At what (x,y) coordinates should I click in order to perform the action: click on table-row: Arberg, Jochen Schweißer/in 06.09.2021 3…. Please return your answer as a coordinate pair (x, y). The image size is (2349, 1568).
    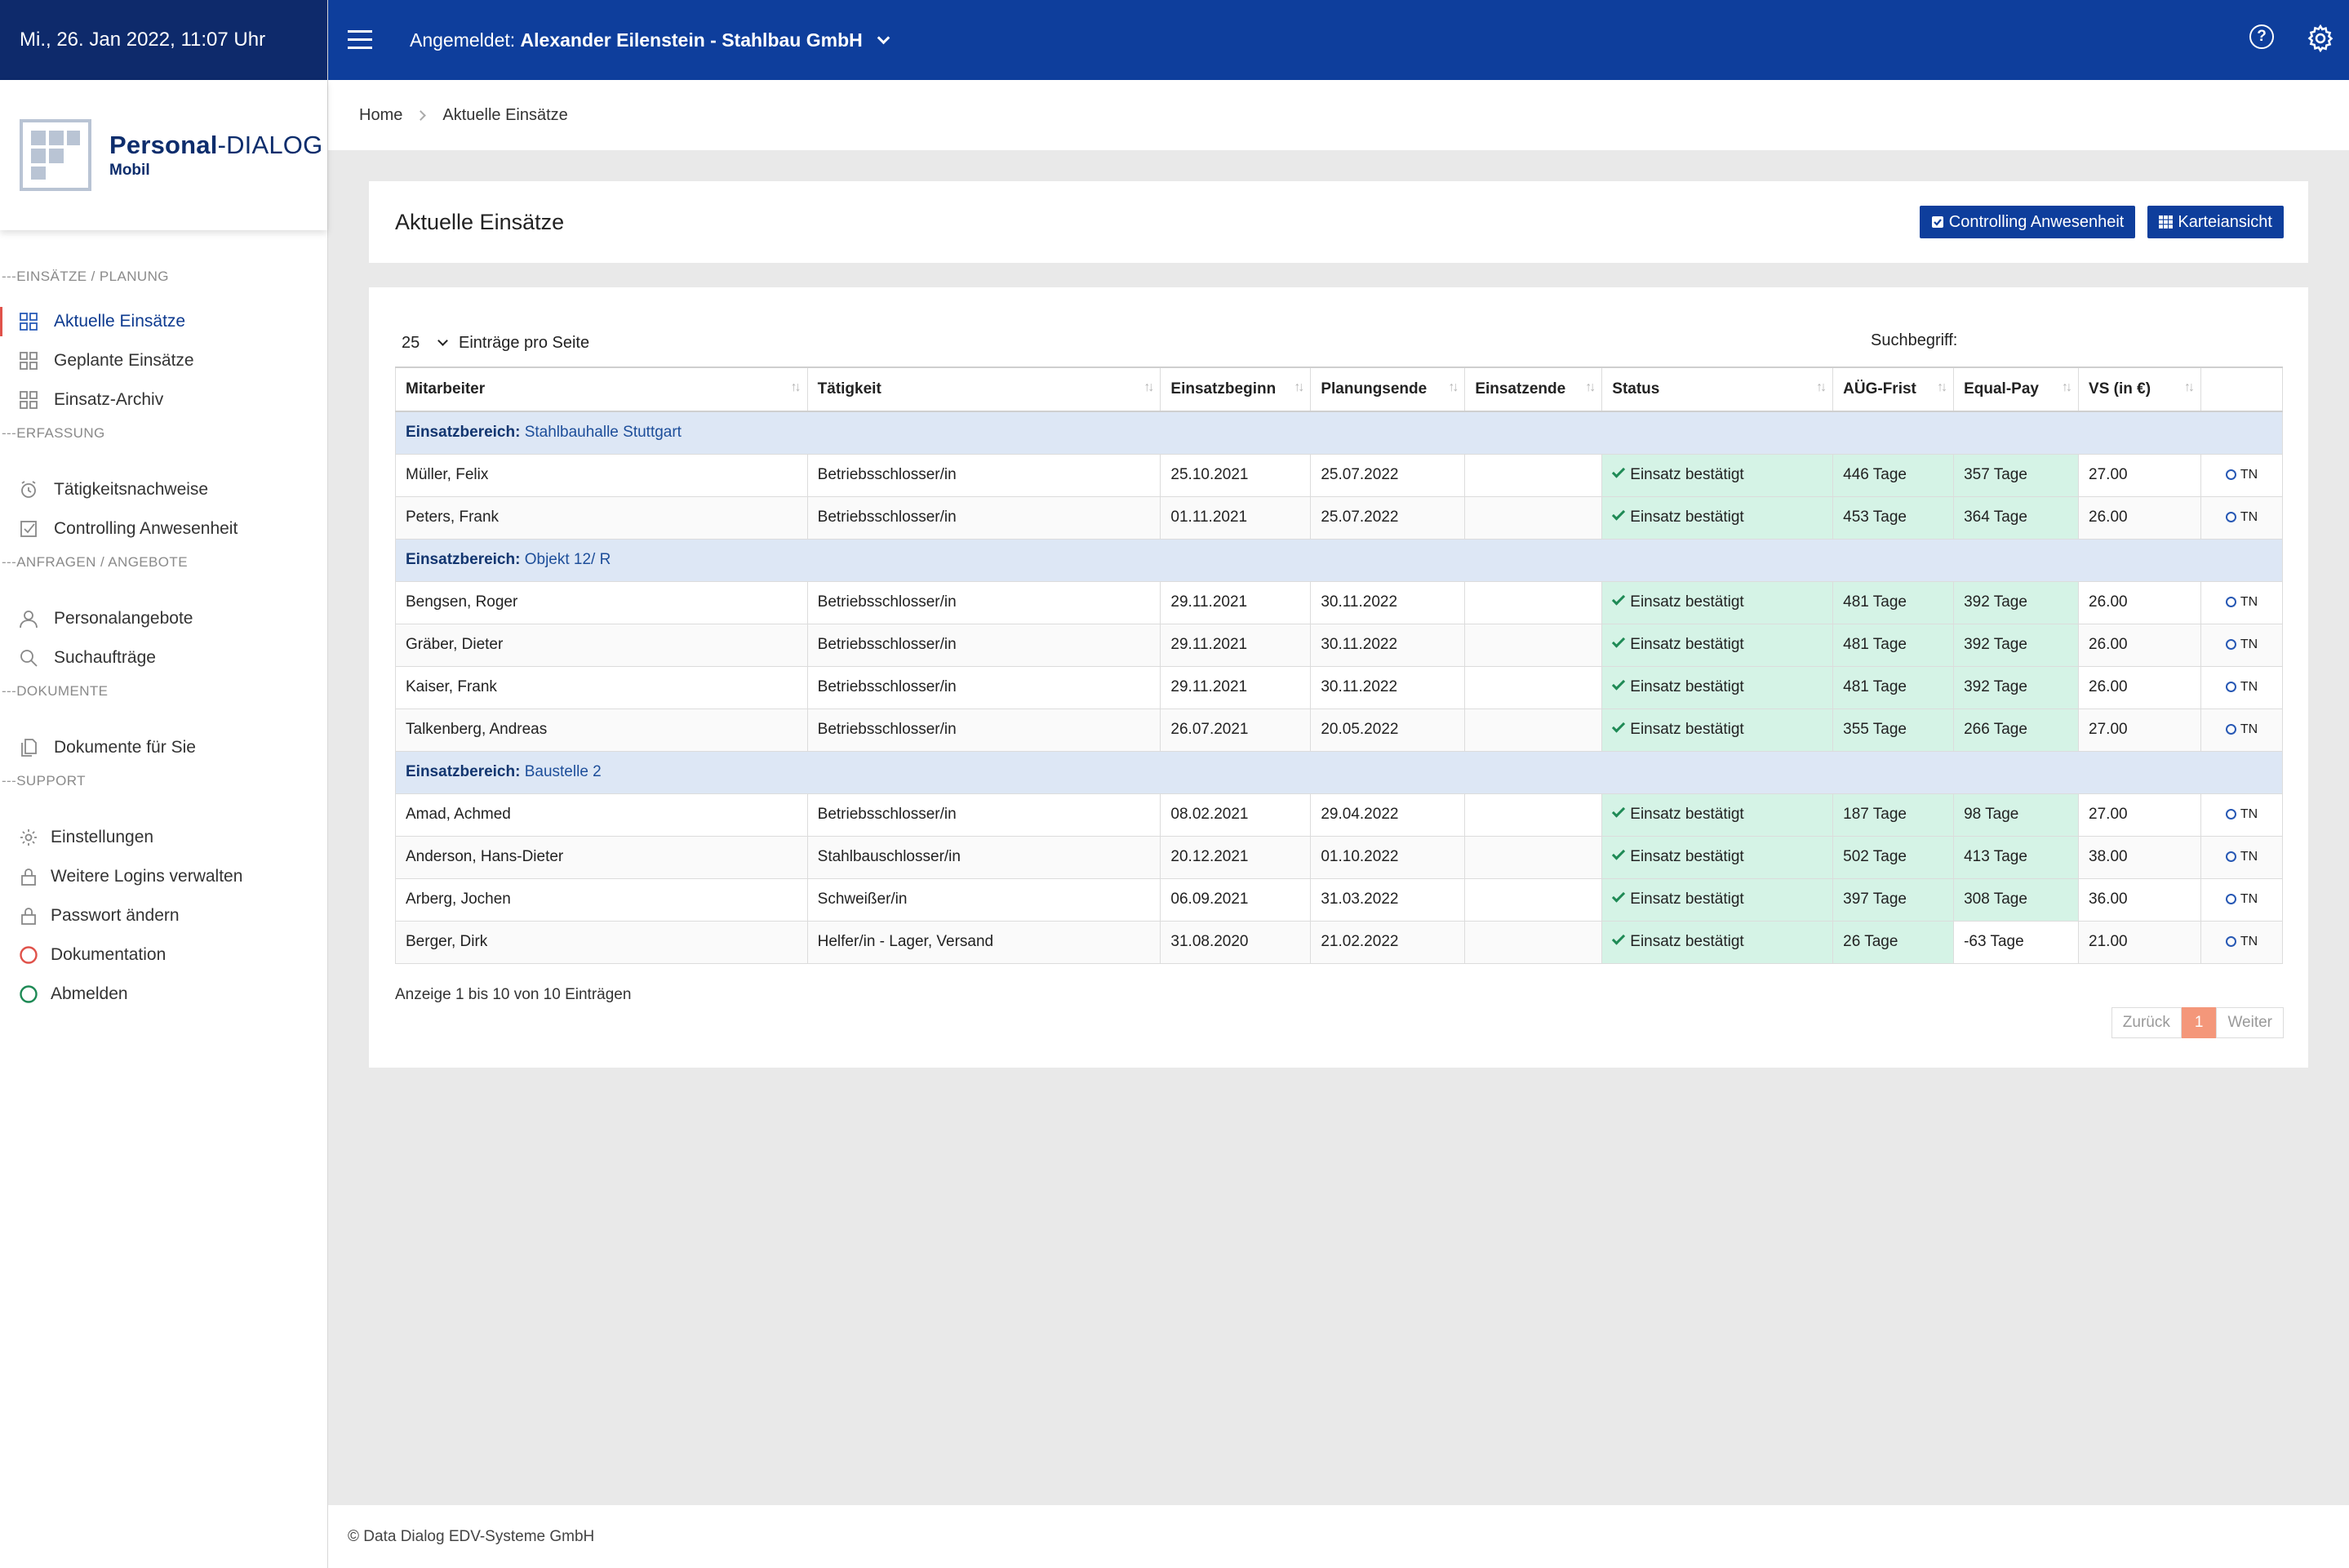
    Looking at the image, I should click on (1339, 900).